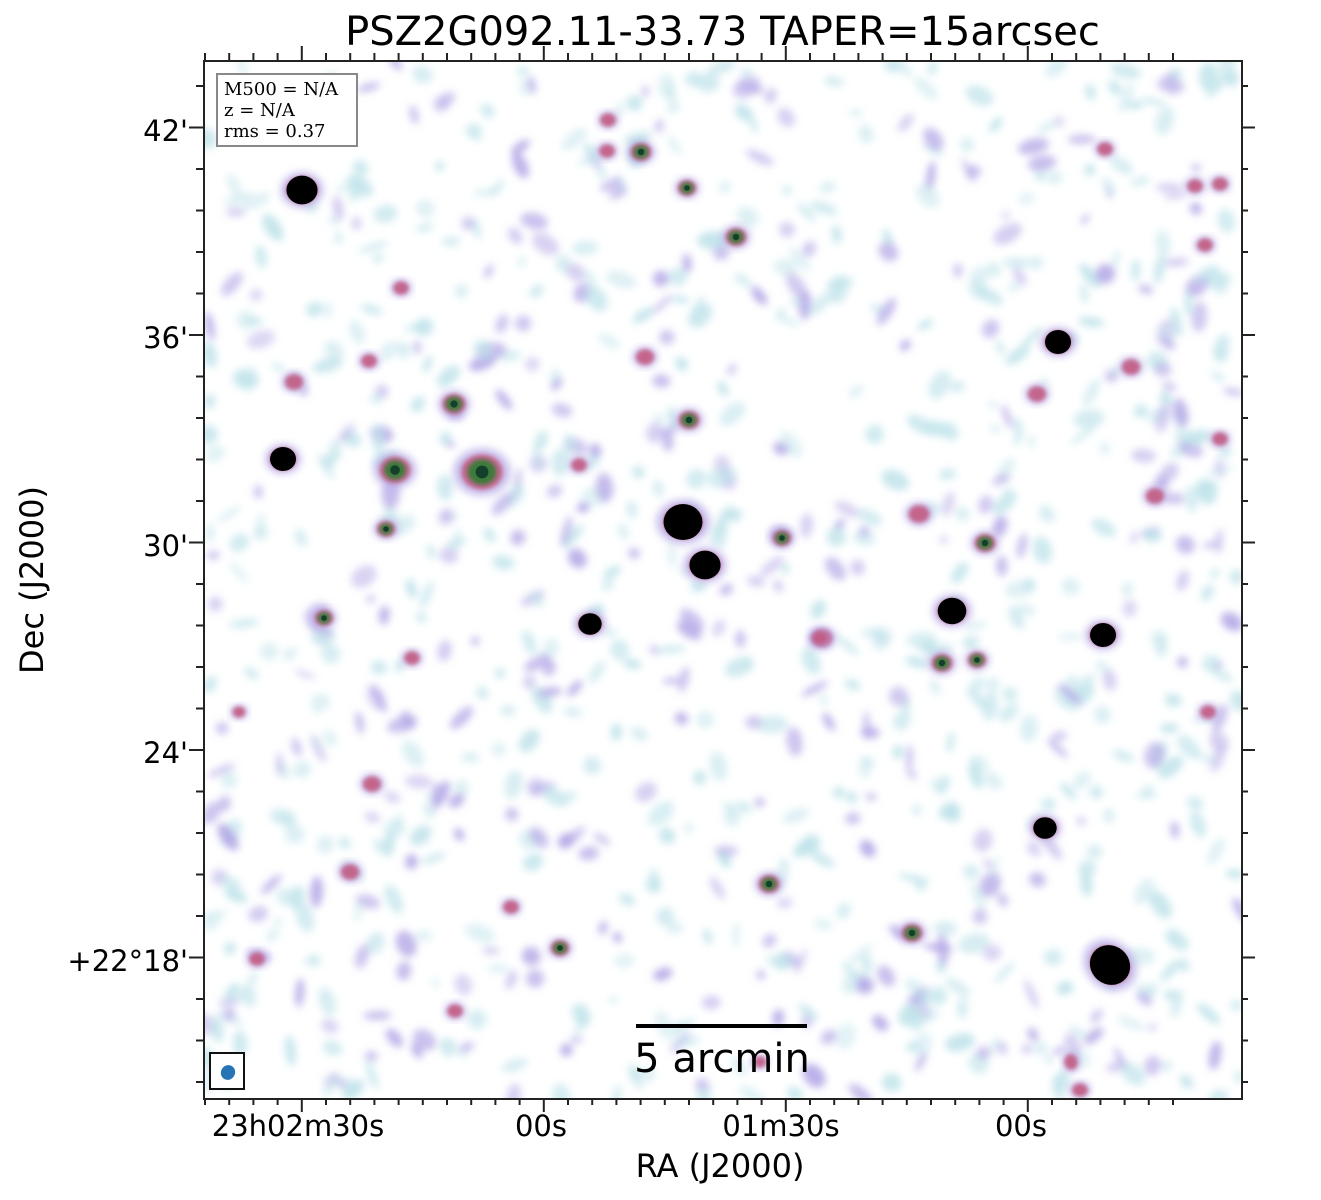 Image resolution: width=1321 pixels, height=1200 pixels. I want to click on x-axis-title: RA (J2000), so click(720, 1166).